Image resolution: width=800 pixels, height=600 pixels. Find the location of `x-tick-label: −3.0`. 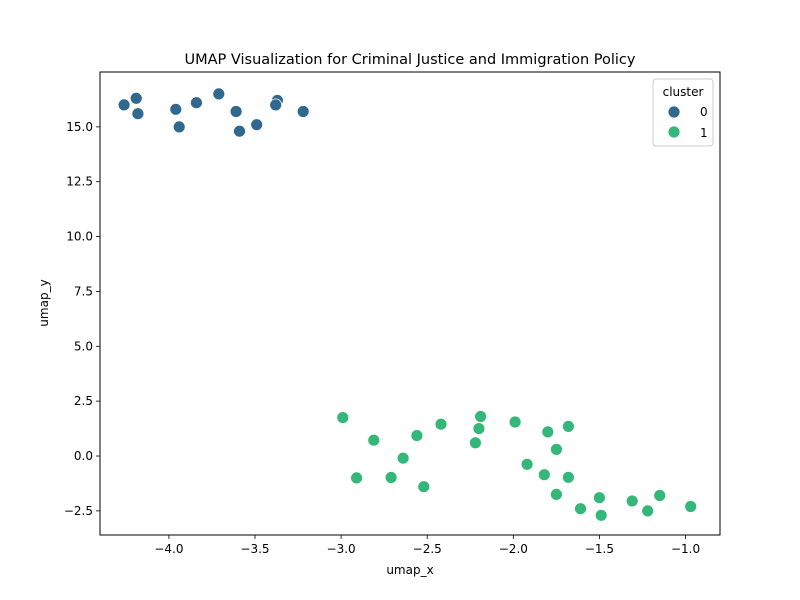

x-tick-label: −3.0 is located at coordinates (341, 549).